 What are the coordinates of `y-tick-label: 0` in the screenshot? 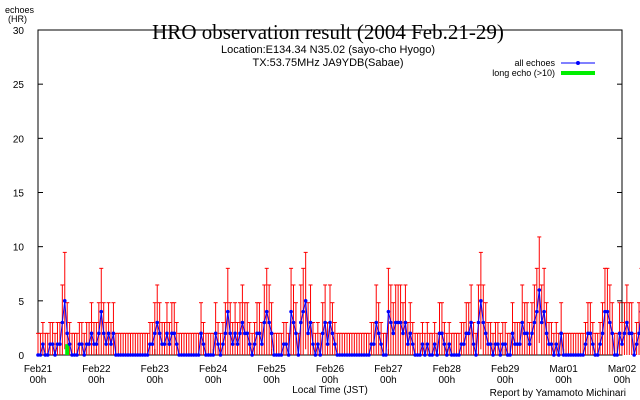 It's located at (21, 356).